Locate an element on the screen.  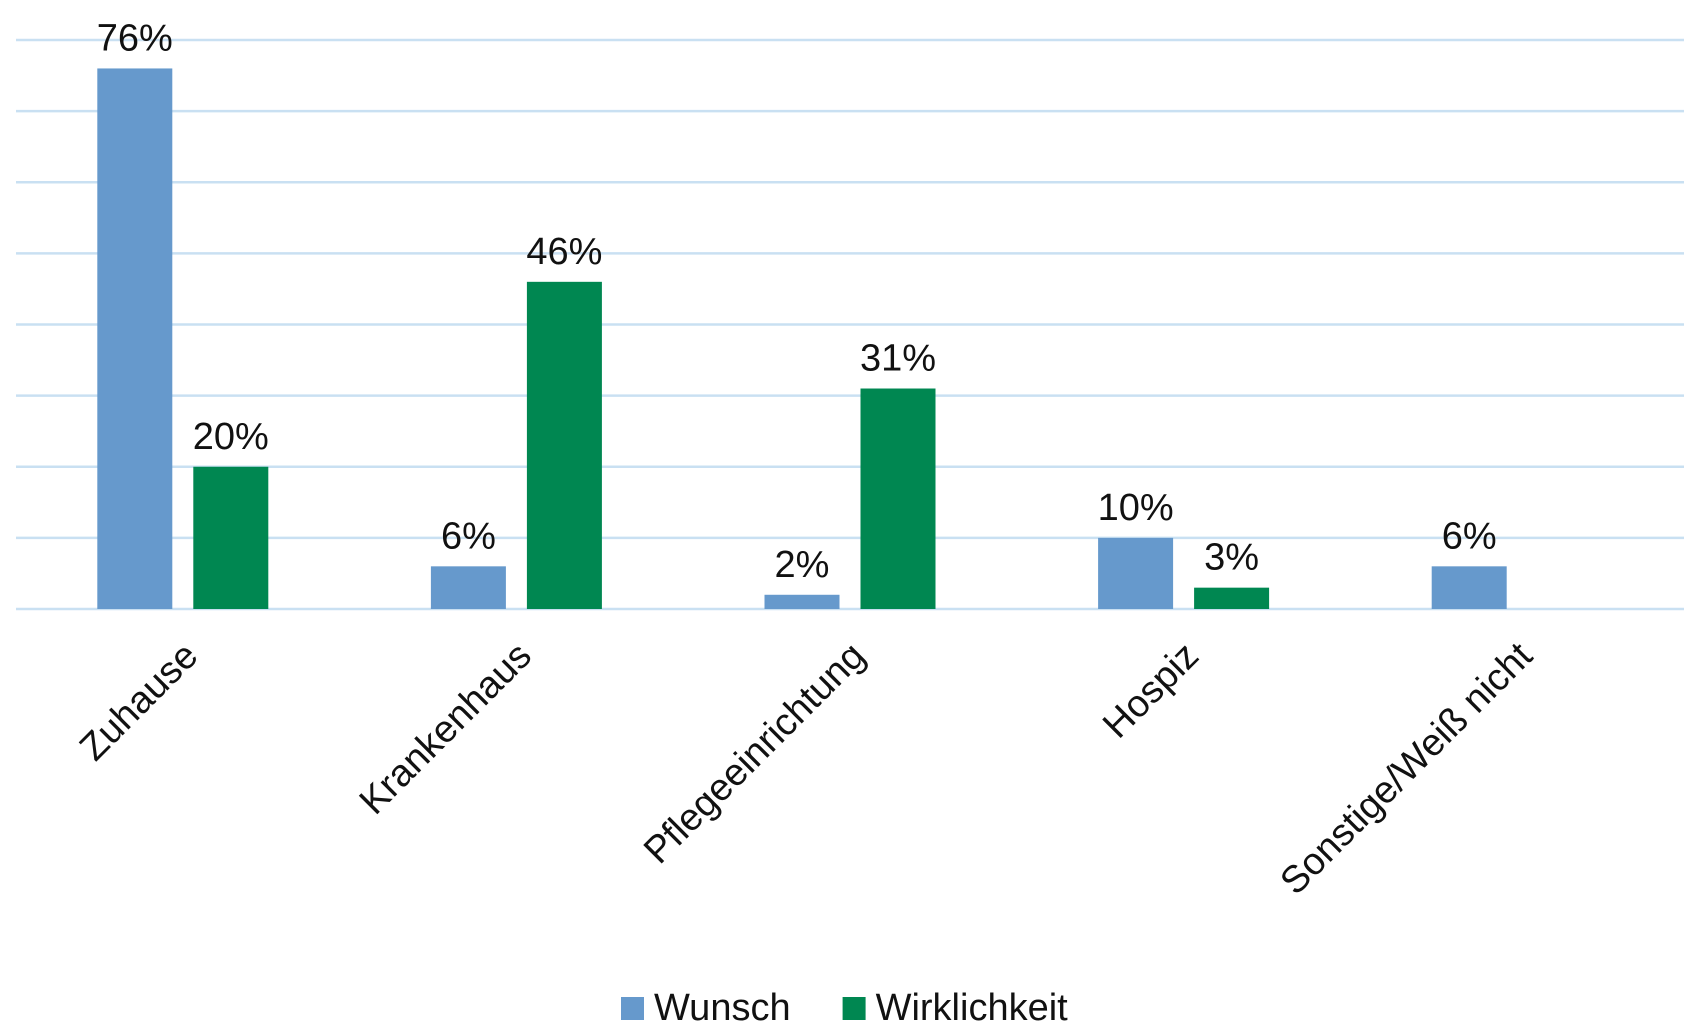
data-label: 31% is located at coordinates (898, 359).